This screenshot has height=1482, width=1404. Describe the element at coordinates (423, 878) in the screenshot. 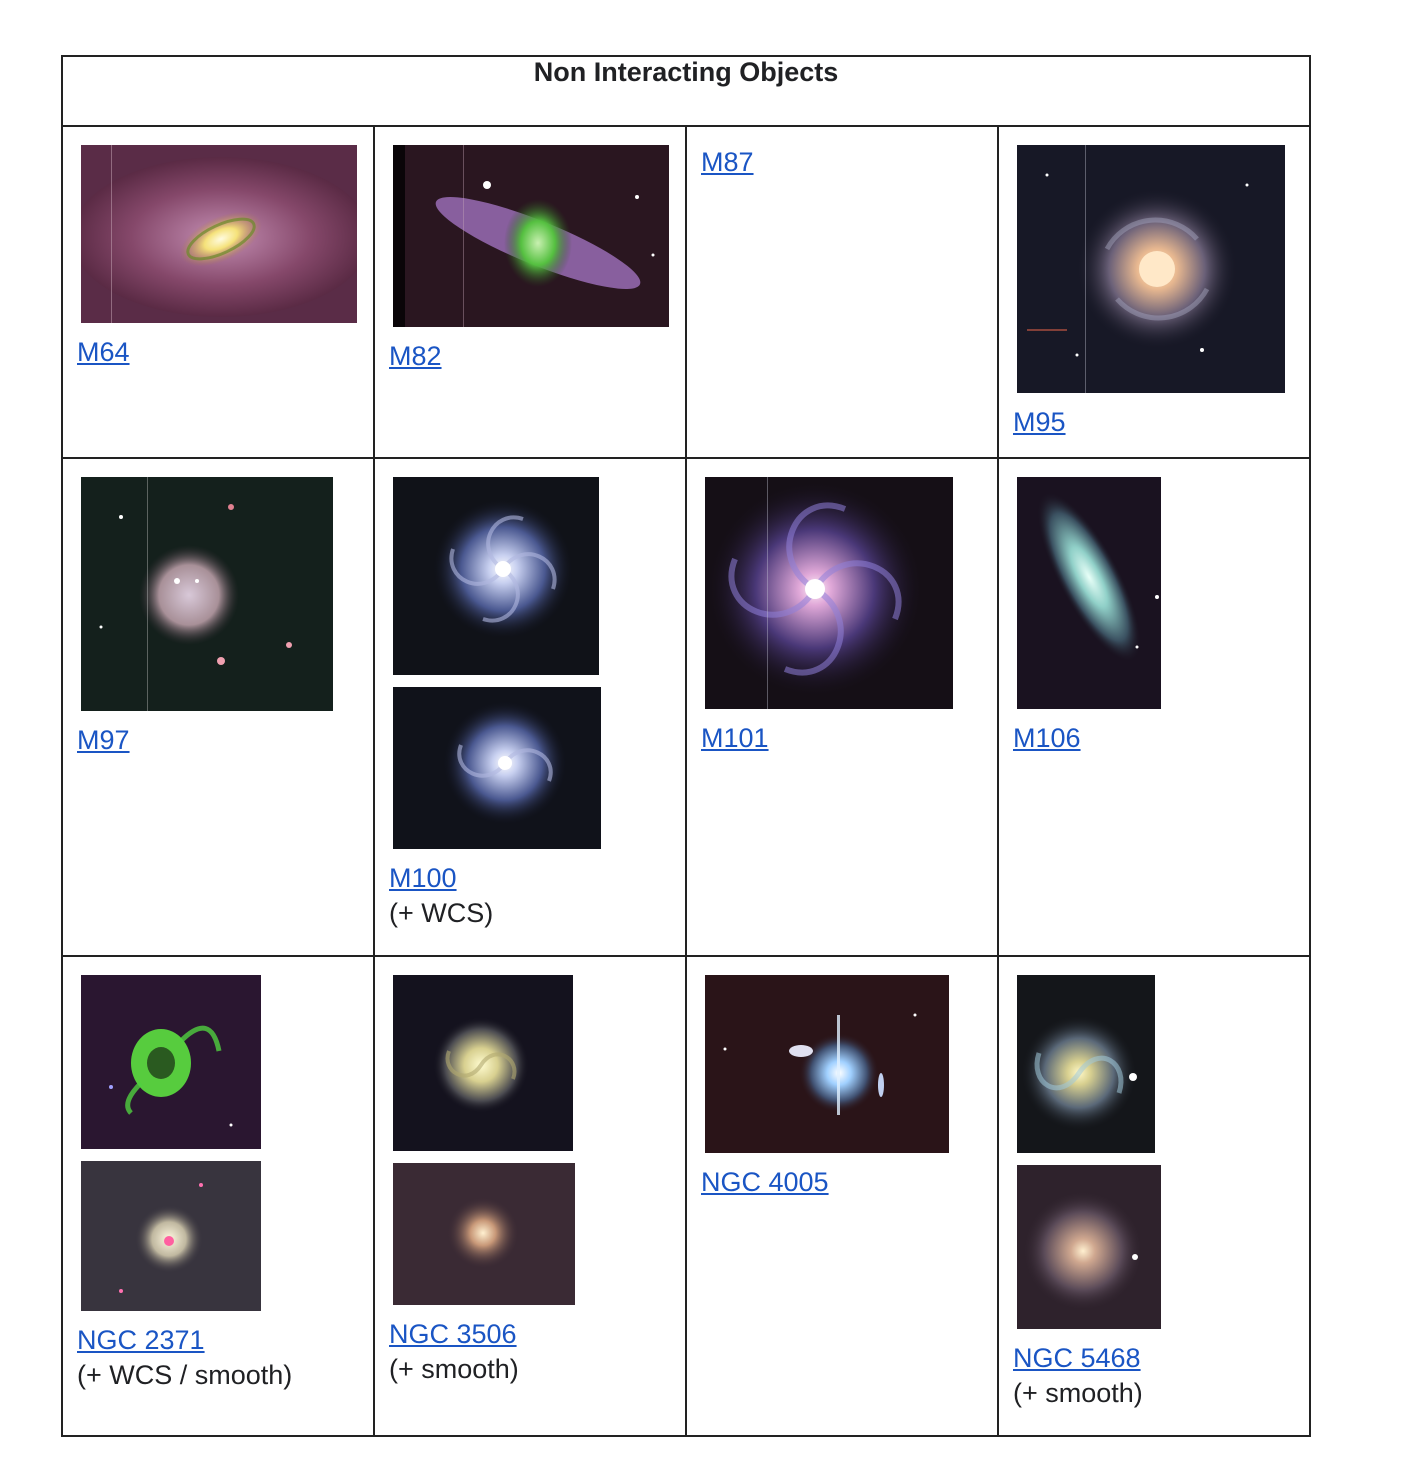

I see `link-m100: M100` at that location.